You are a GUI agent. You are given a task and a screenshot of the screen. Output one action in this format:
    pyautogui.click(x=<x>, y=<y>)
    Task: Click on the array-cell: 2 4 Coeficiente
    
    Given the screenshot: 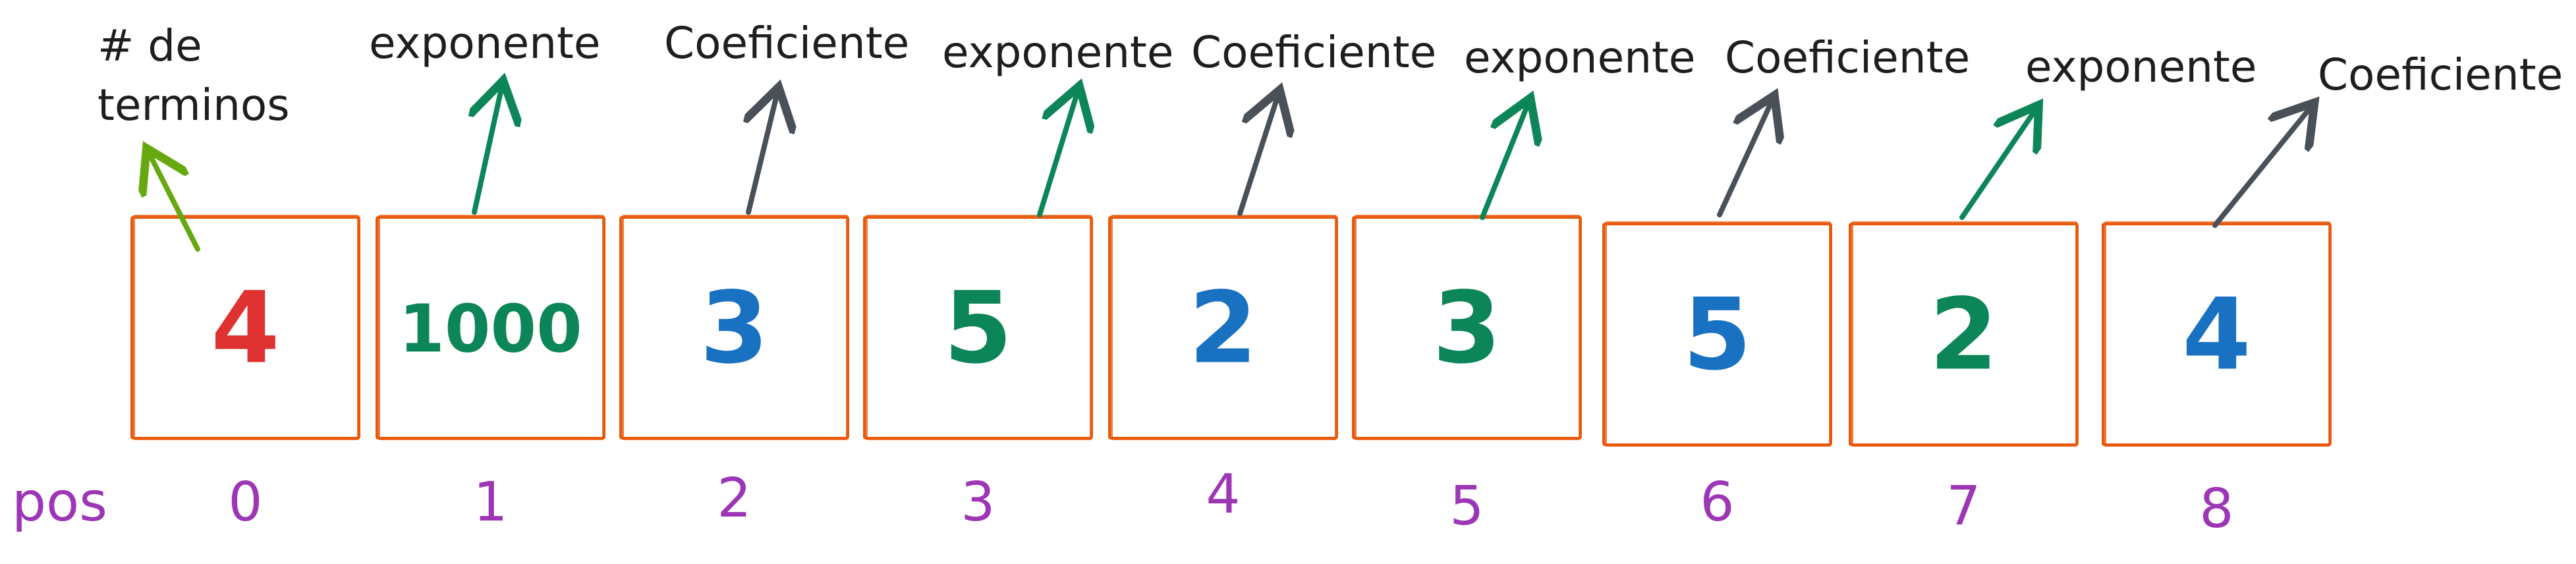 What is the action you would take?
    pyautogui.click(x=1272, y=276)
    